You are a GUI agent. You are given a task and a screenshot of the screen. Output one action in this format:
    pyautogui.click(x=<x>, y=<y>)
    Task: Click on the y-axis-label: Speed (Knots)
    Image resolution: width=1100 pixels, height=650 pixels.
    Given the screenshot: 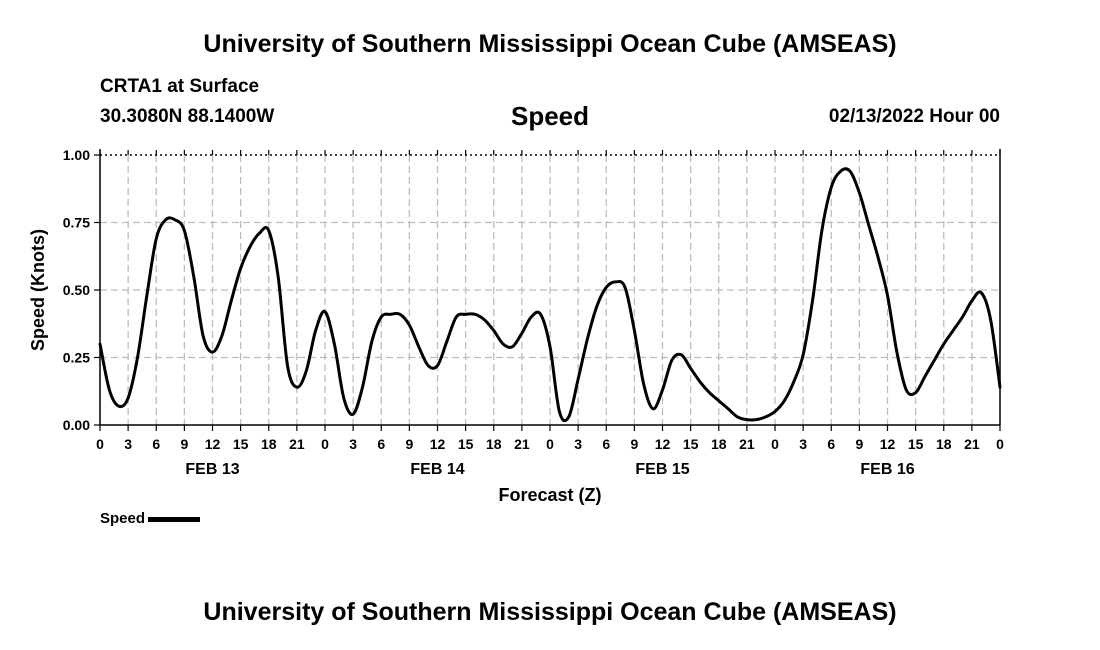 What is the action you would take?
    pyautogui.click(x=38, y=290)
    